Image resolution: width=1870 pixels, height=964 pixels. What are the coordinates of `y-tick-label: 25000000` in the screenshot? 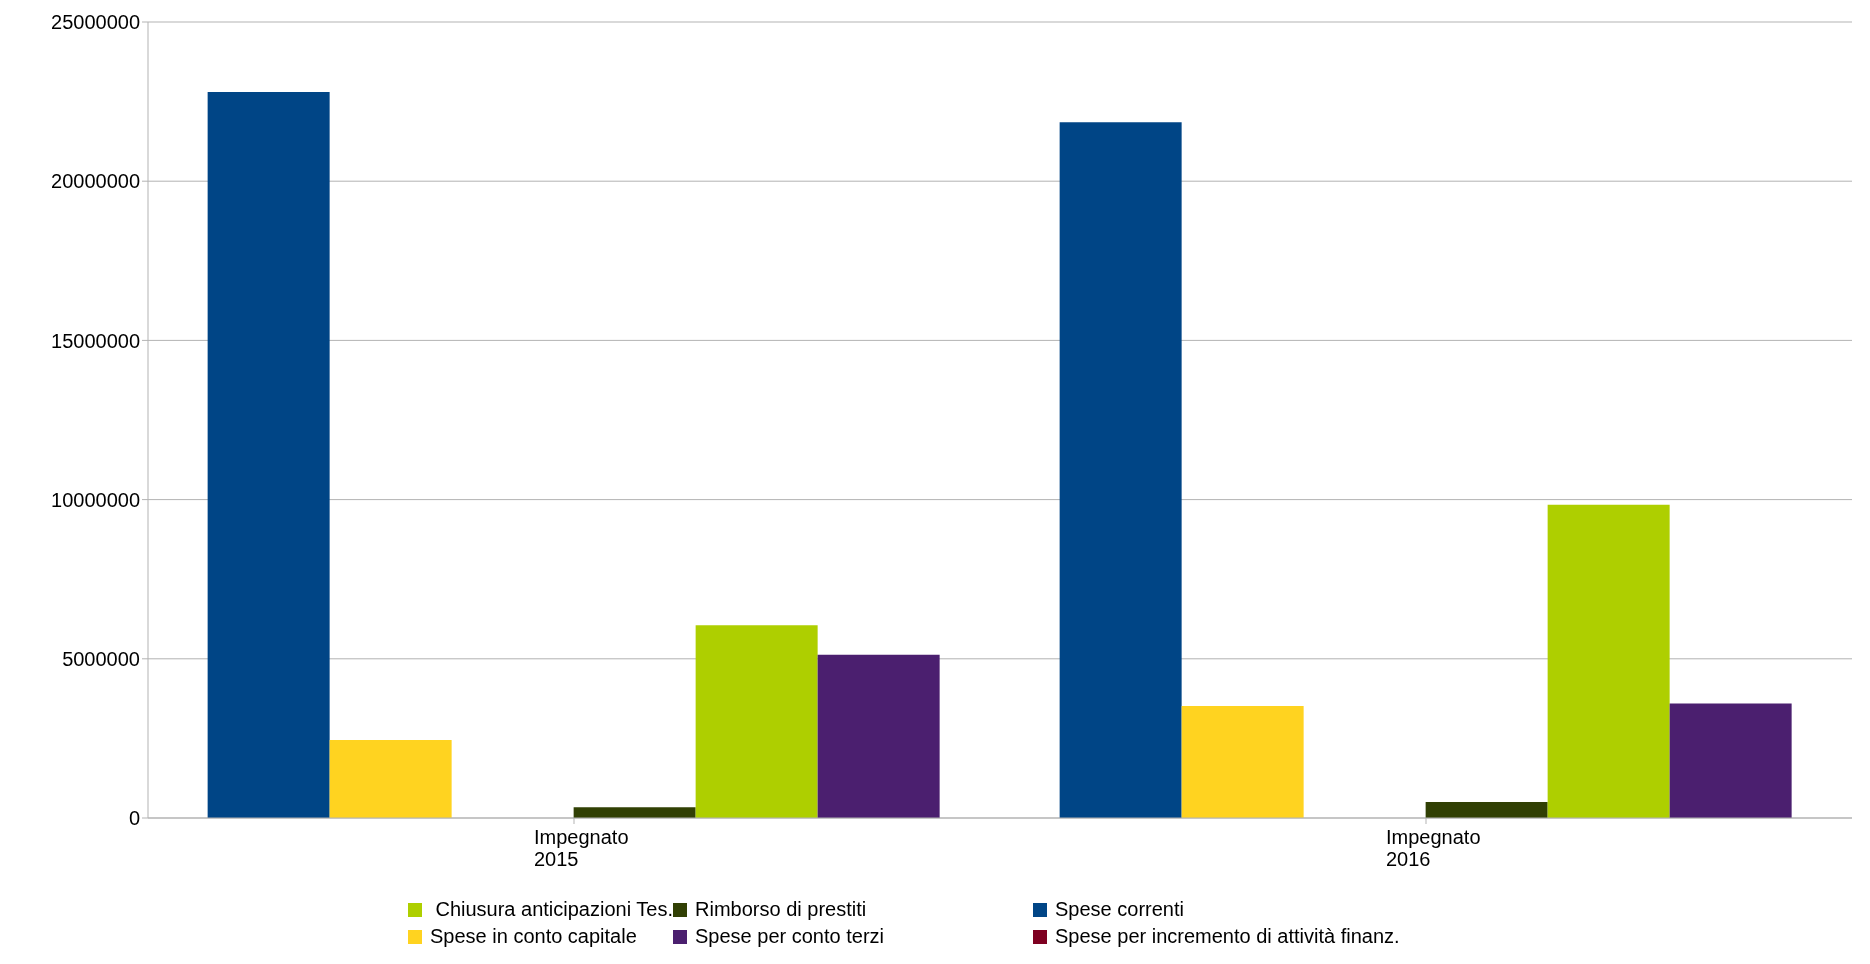 It's located at (95, 22).